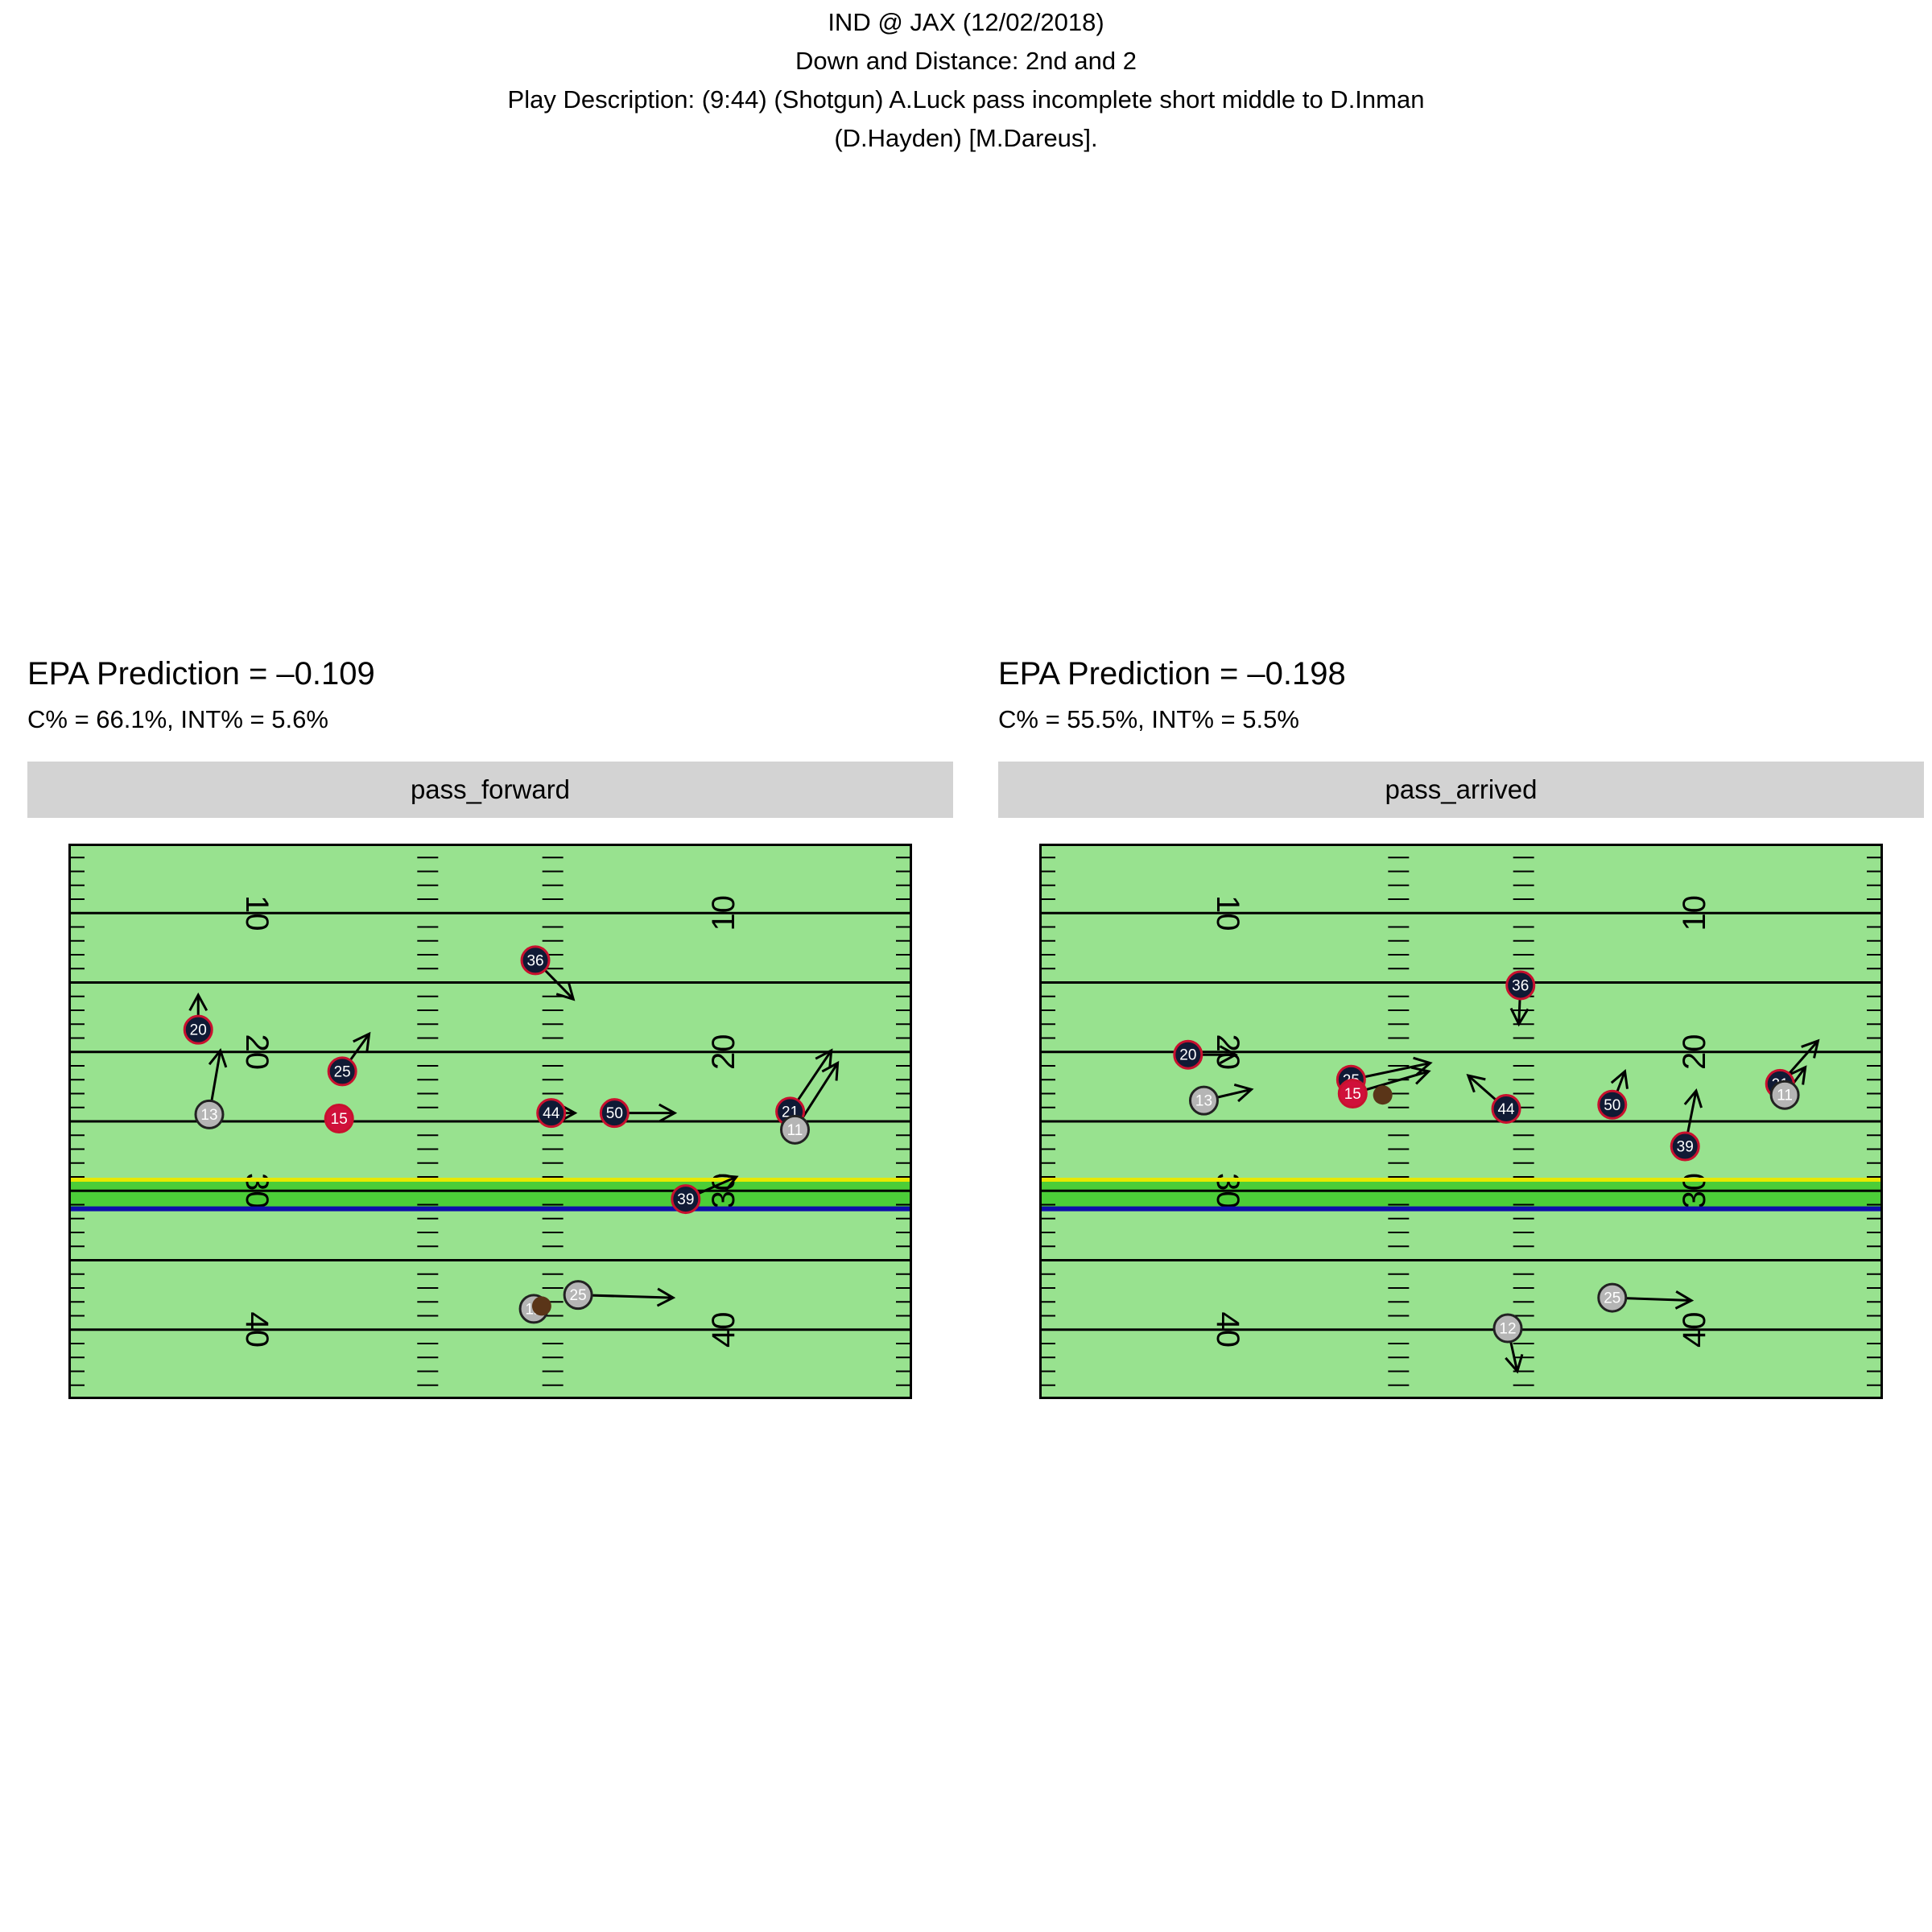 This screenshot has height=1932, width=1932. Describe the element at coordinates (1172, 673) in the screenshot. I see `epa-prediction: EPA Prediction = –0.198` at that location.